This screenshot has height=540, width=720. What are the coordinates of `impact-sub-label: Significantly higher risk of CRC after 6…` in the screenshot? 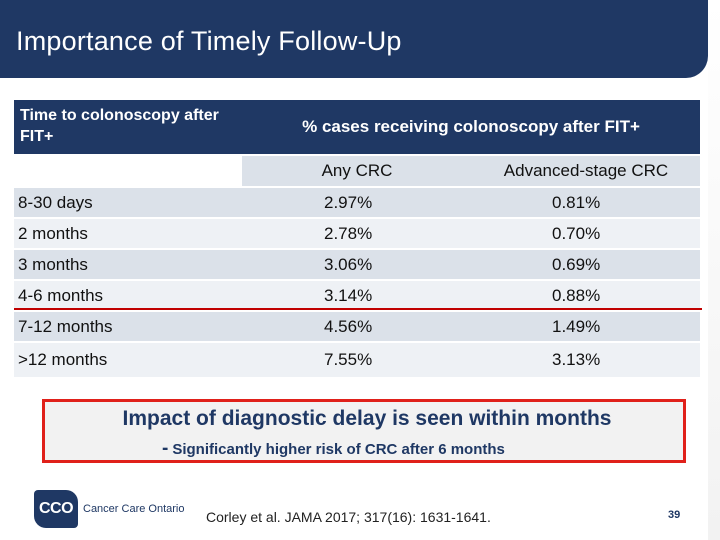 It's located at (338, 449).